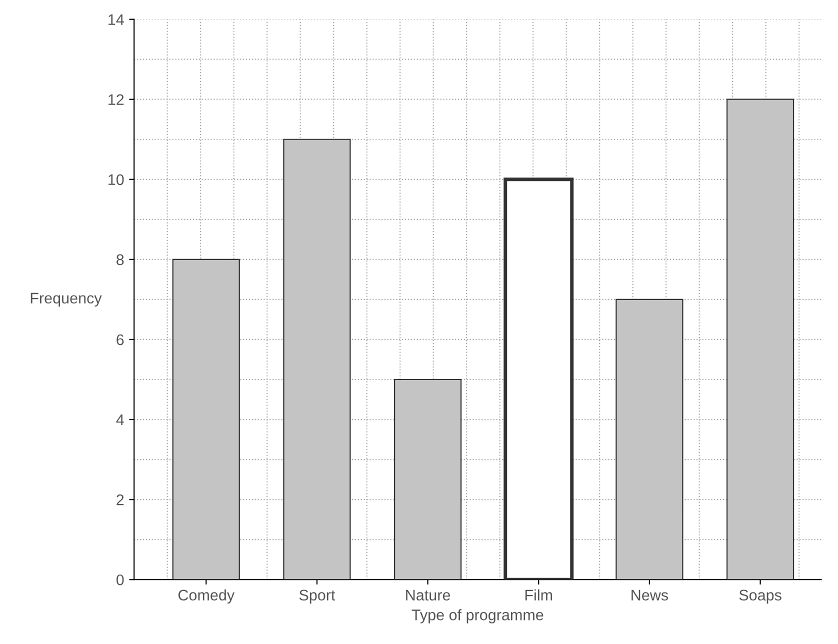 Image resolution: width=838 pixels, height=644 pixels. What do you see at coordinates (116, 19) in the screenshot?
I see `y-tick-label: 14` at bounding box center [116, 19].